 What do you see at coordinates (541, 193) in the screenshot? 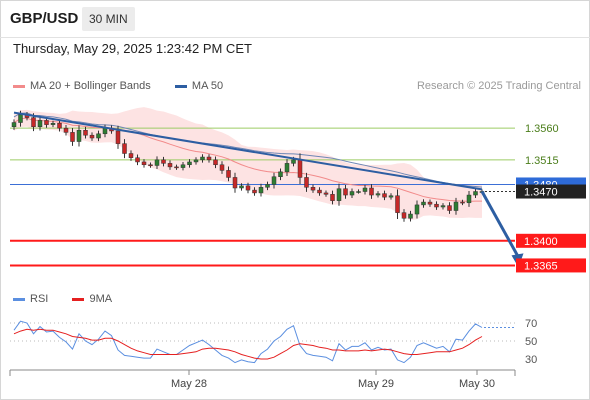
I see `last-price-label: 1.3470` at bounding box center [541, 193].